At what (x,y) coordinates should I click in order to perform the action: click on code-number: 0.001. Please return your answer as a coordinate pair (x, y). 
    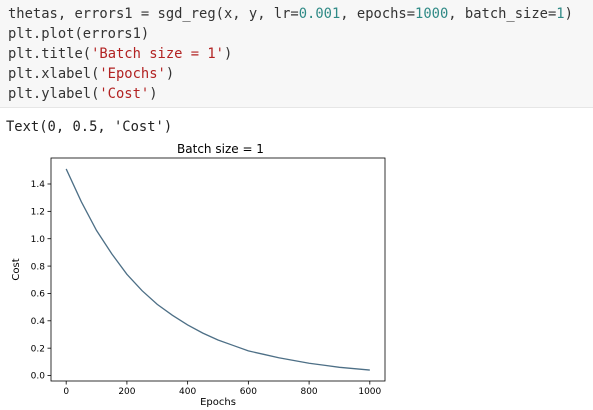
    Looking at the image, I should click on (319, 14).